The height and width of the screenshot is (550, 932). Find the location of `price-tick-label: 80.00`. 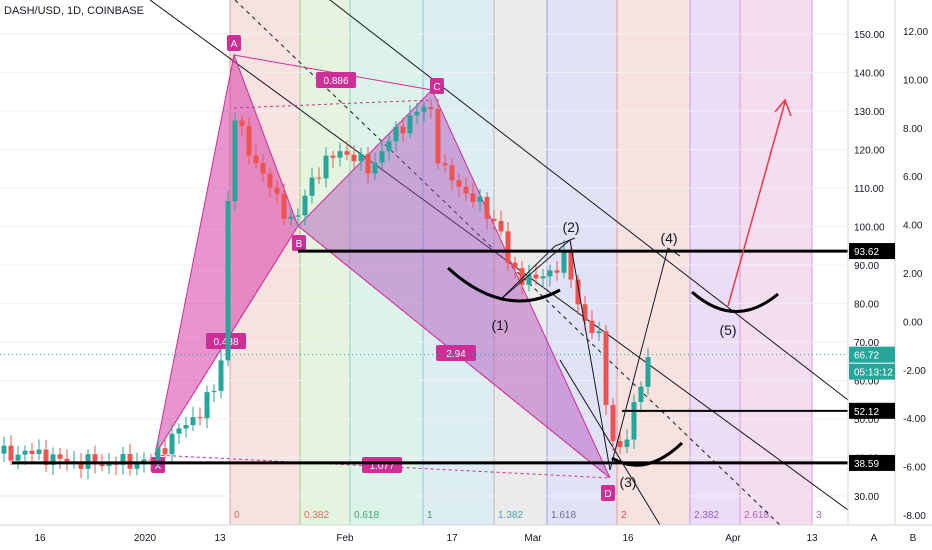

price-tick-label: 80.00 is located at coordinates (866, 305).